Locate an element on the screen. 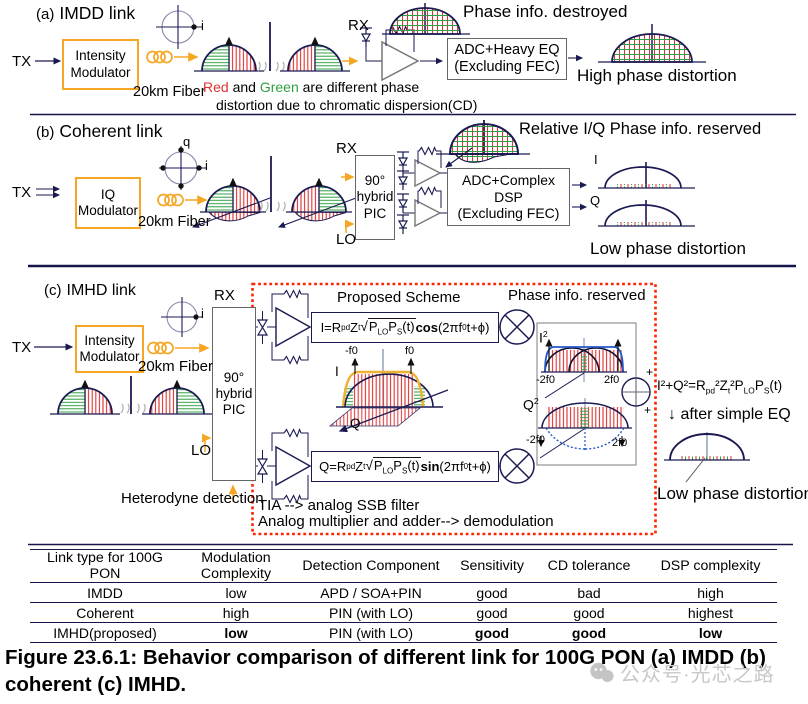  spectrum-i-squared is located at coordinates (584, 360).